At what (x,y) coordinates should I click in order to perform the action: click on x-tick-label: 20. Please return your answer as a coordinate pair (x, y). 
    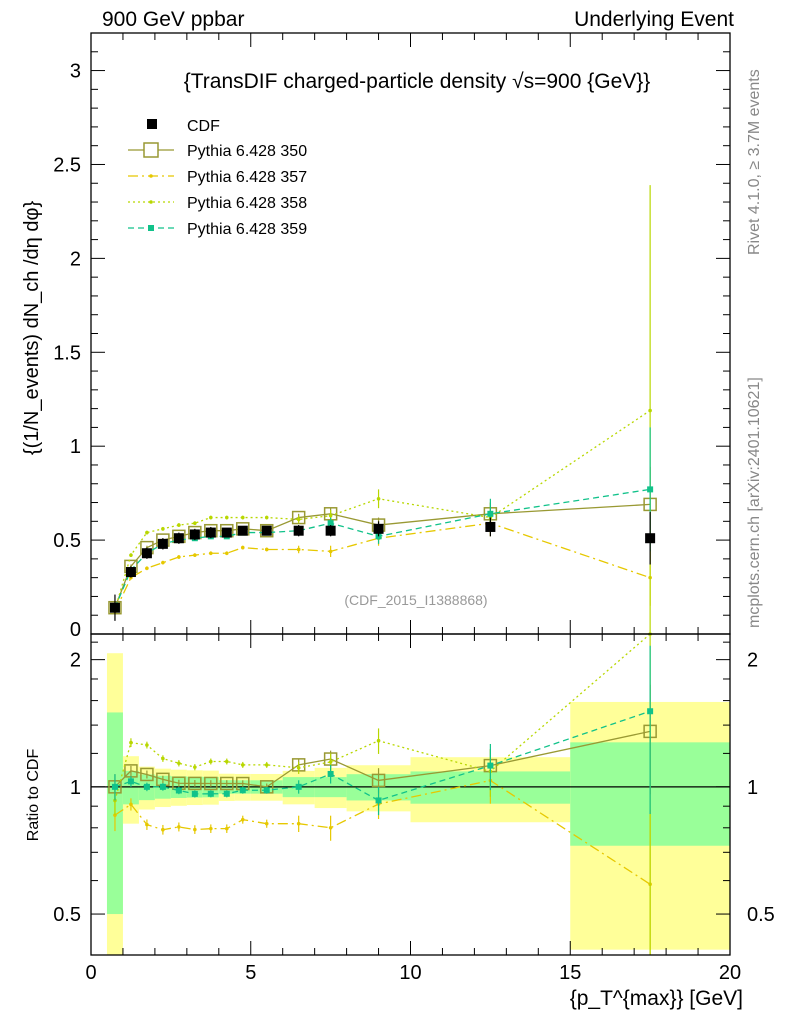
    Looking at the image, I should click on (730, 973).